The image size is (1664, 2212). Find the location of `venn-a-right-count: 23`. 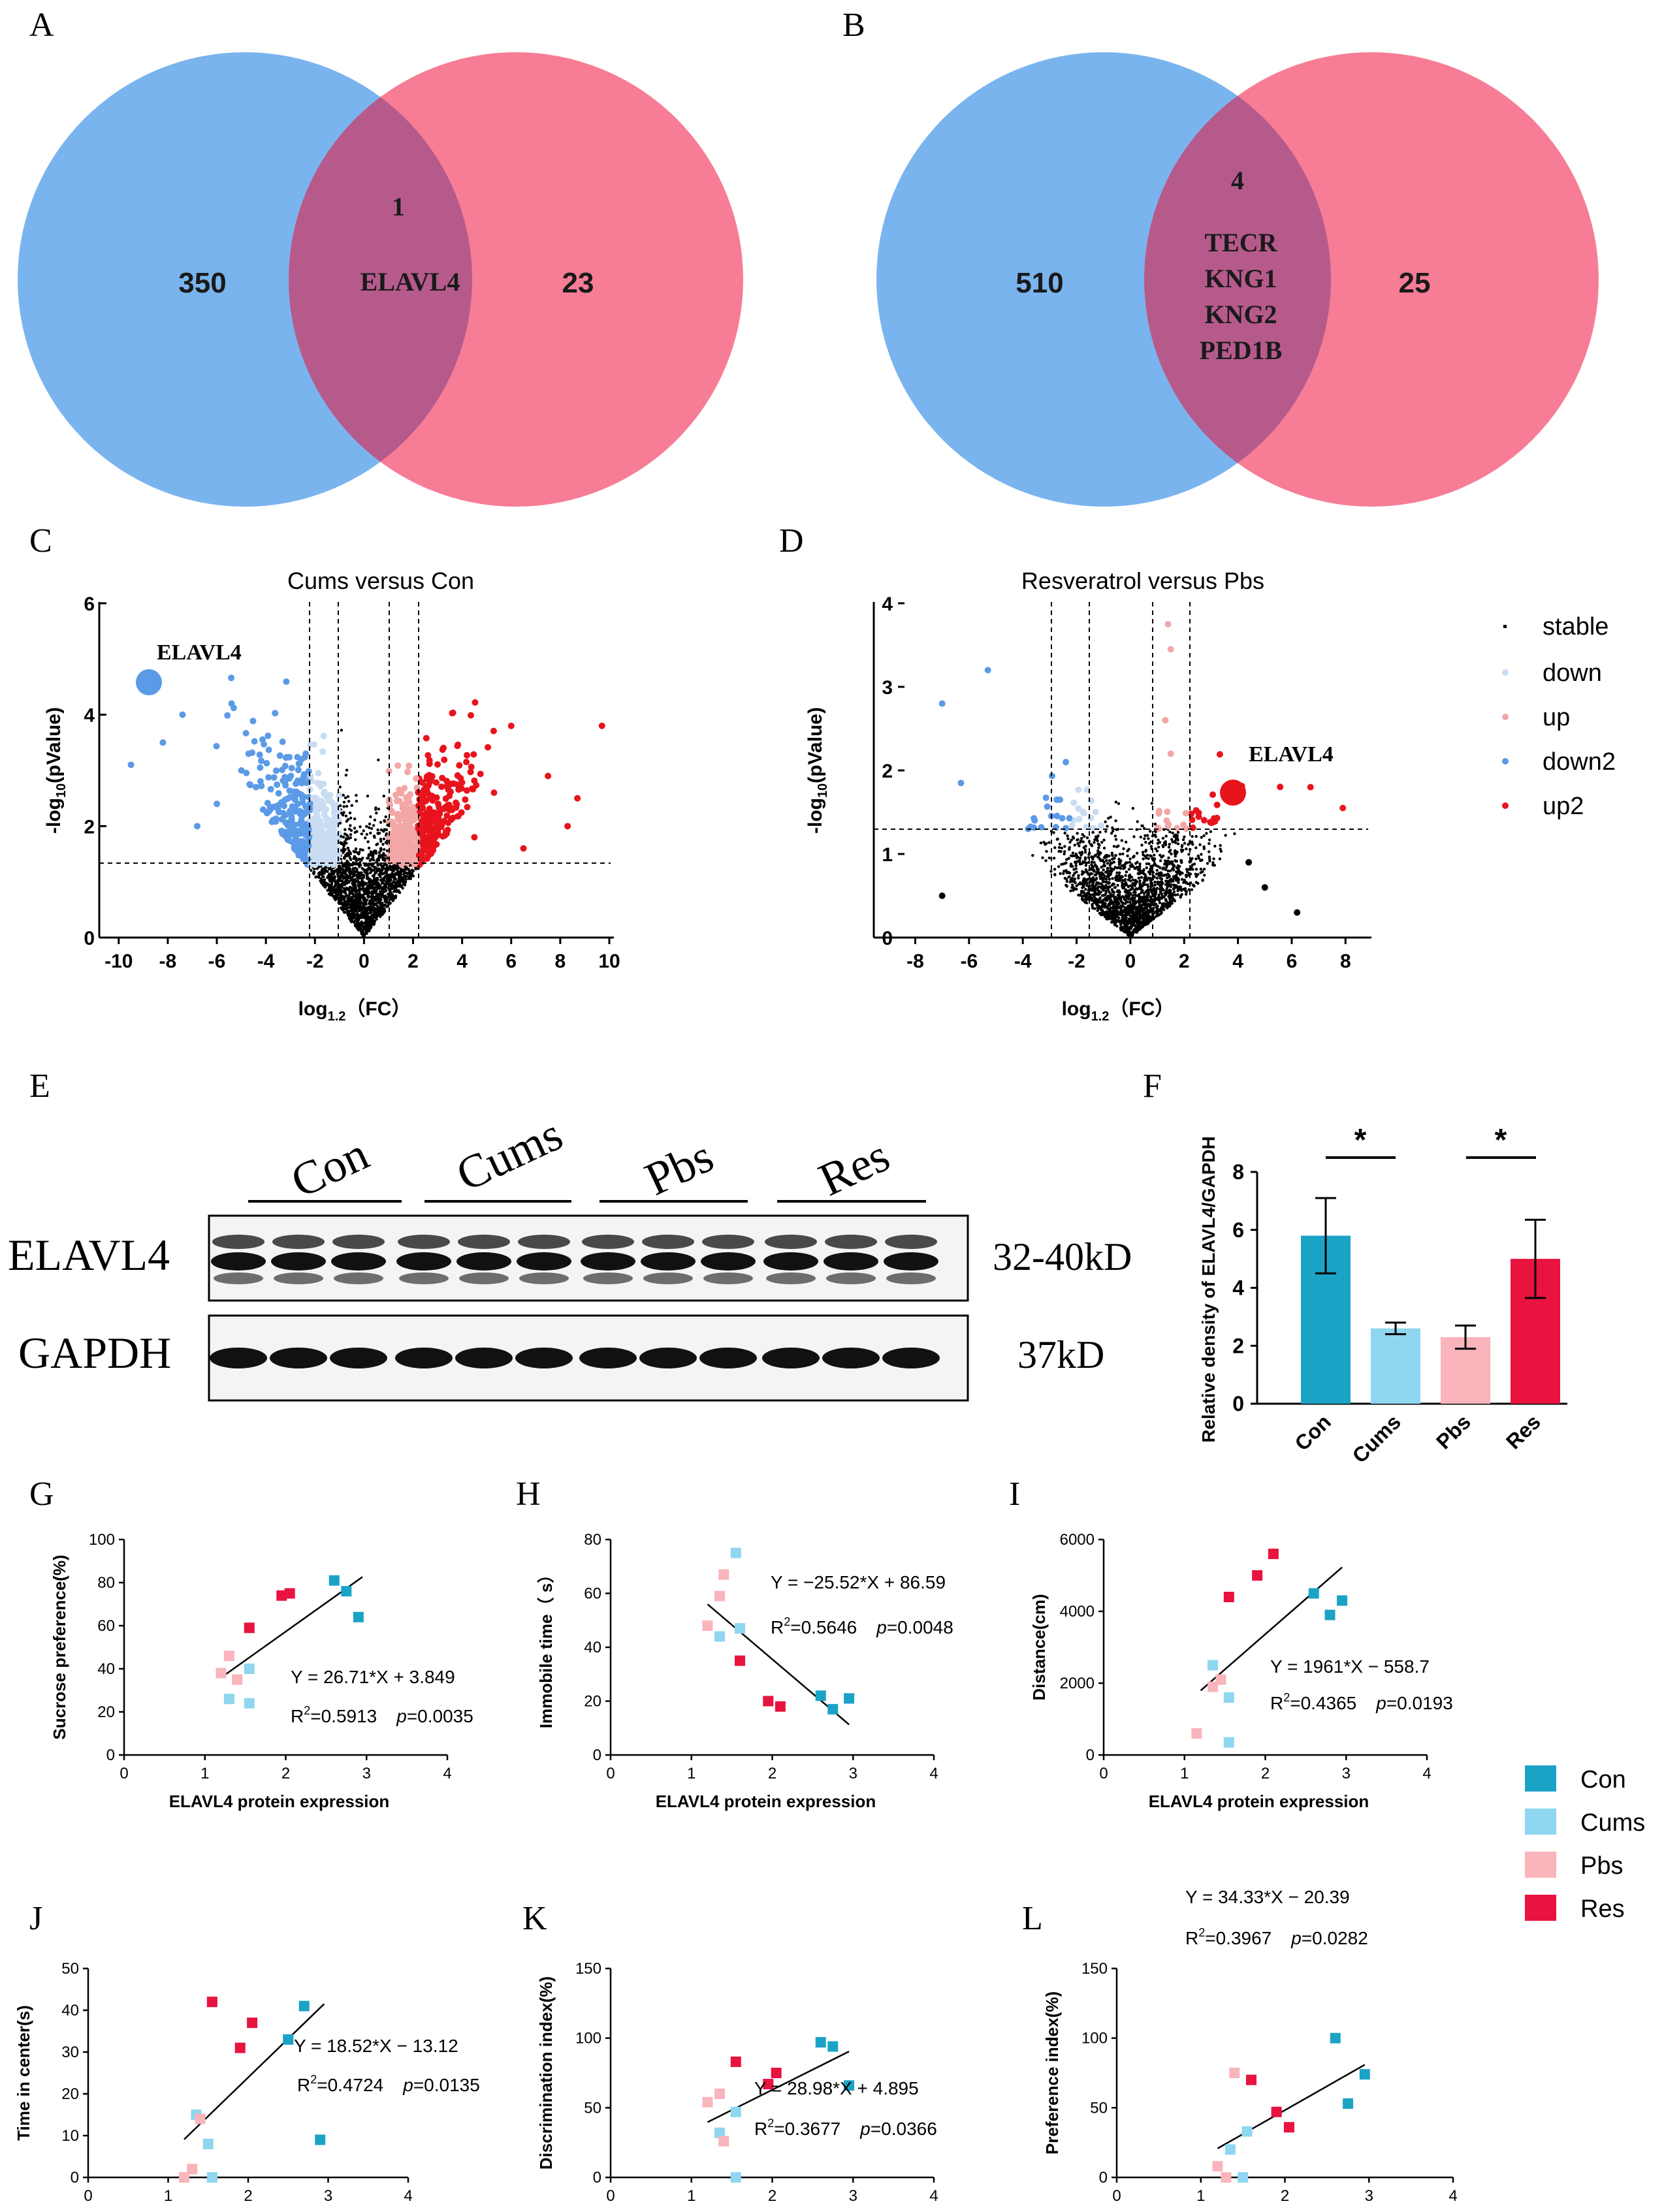

venn-a-right-count: 23 is located at coordinates (578, 283).